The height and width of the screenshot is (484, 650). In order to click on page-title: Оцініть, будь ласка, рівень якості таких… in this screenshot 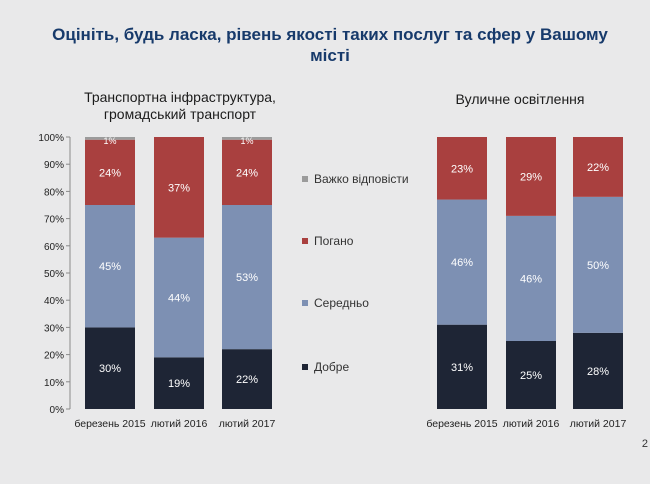, I will do `click(330, 45)`.